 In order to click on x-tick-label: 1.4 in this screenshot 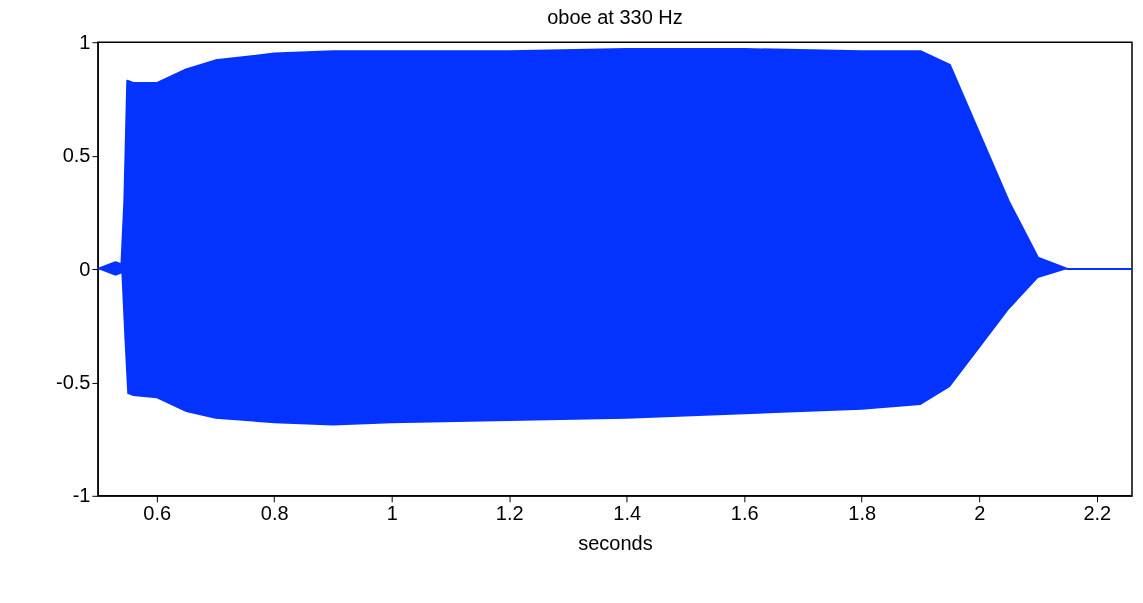, I will do `click(627, 513)`.